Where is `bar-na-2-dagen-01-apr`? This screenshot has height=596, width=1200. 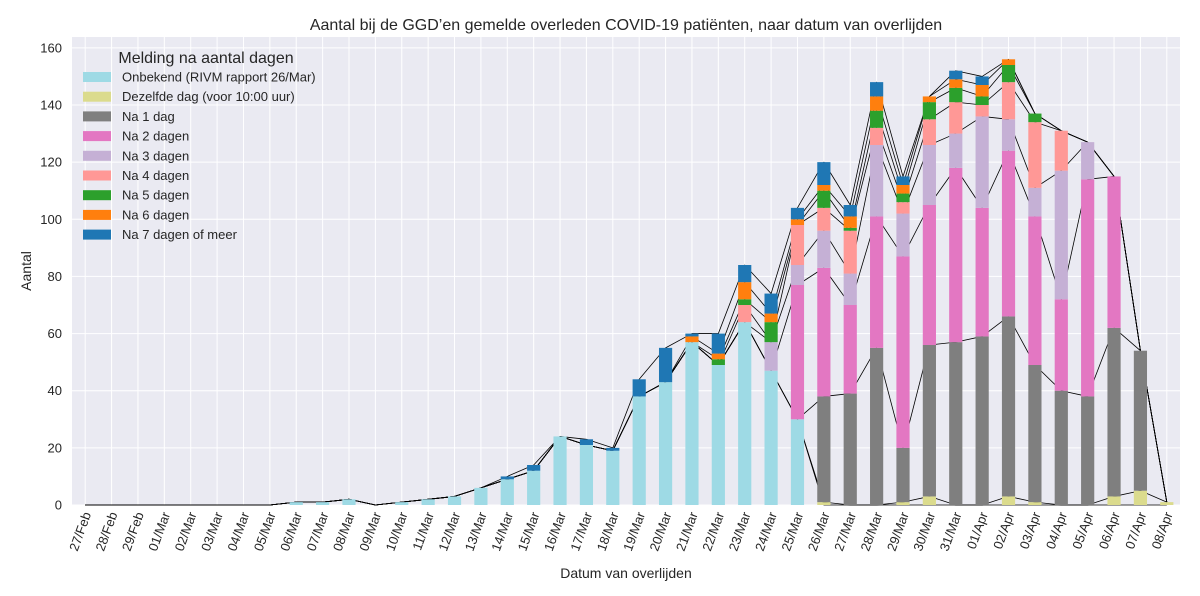 bar-na-2-dagen-01-apr is located at coordinates (982, 272).